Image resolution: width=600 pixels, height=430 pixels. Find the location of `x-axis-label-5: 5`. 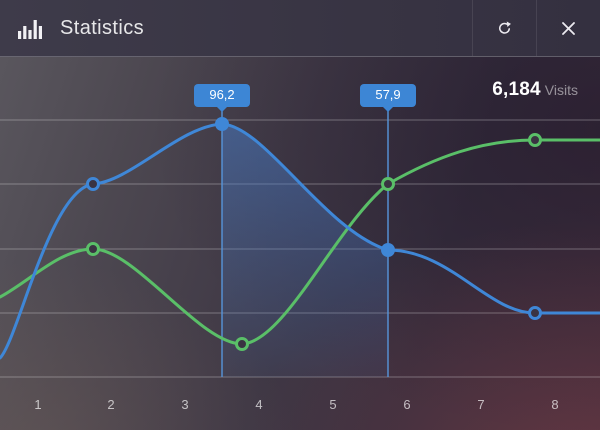

x-axis-label-5: 5 is located at coordinates (333, 404).